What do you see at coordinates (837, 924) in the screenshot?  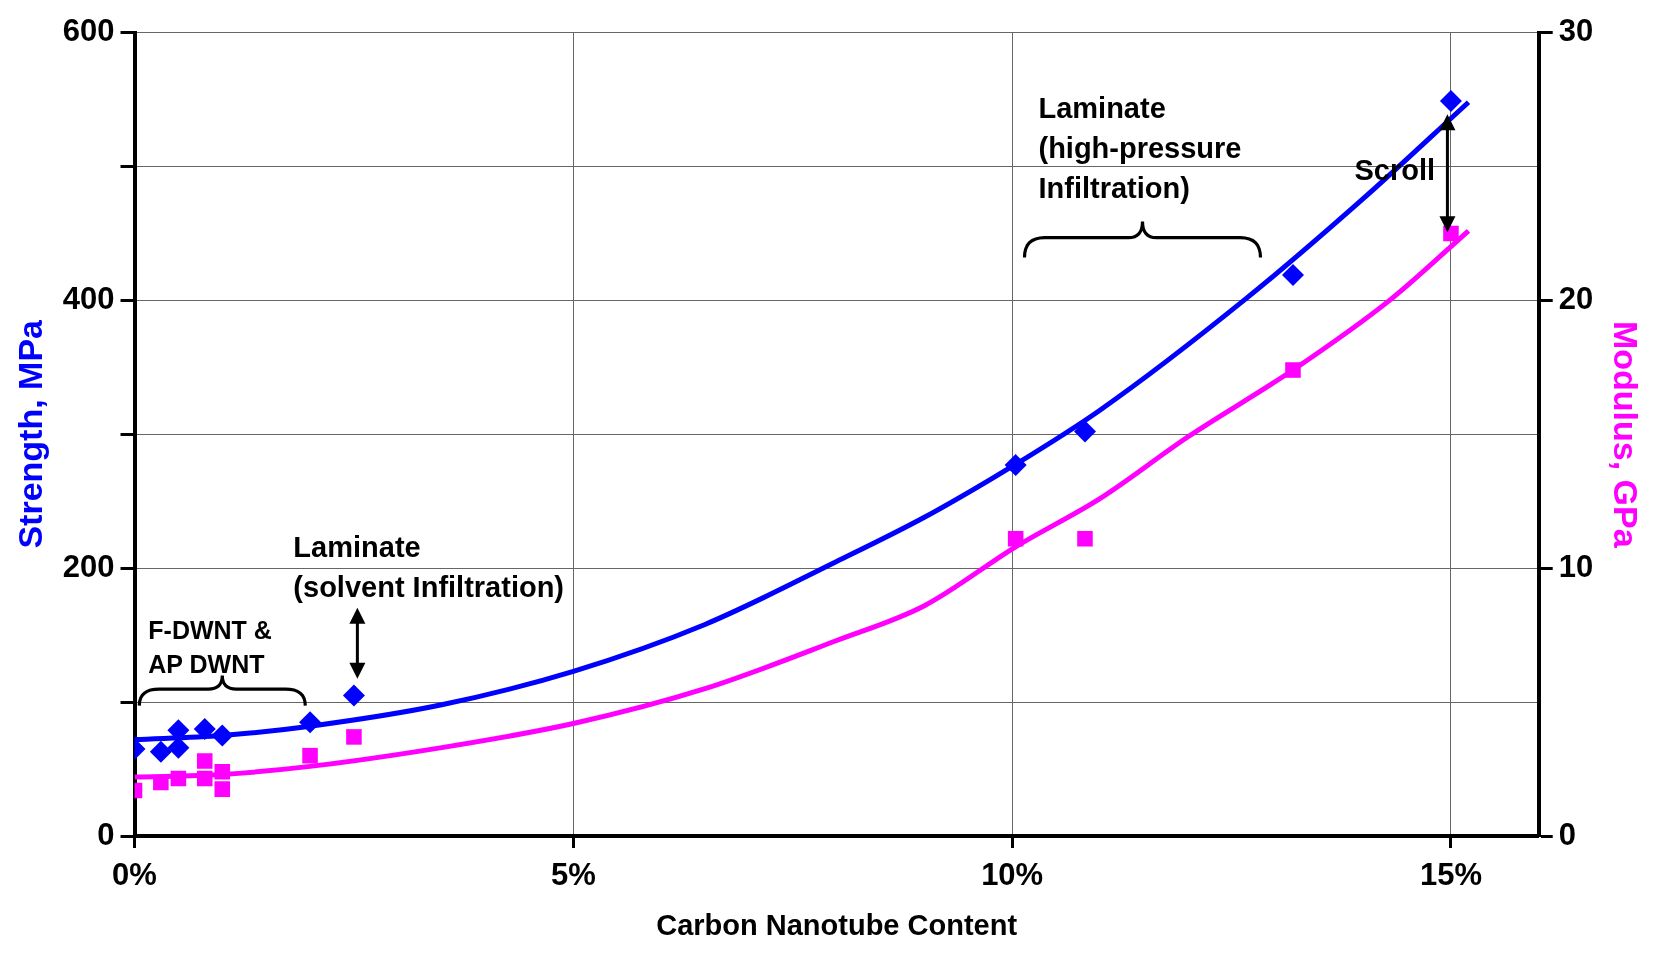 I see `x-axis-title: Carbon Nanotube Content` at bounding box center [837, 924].